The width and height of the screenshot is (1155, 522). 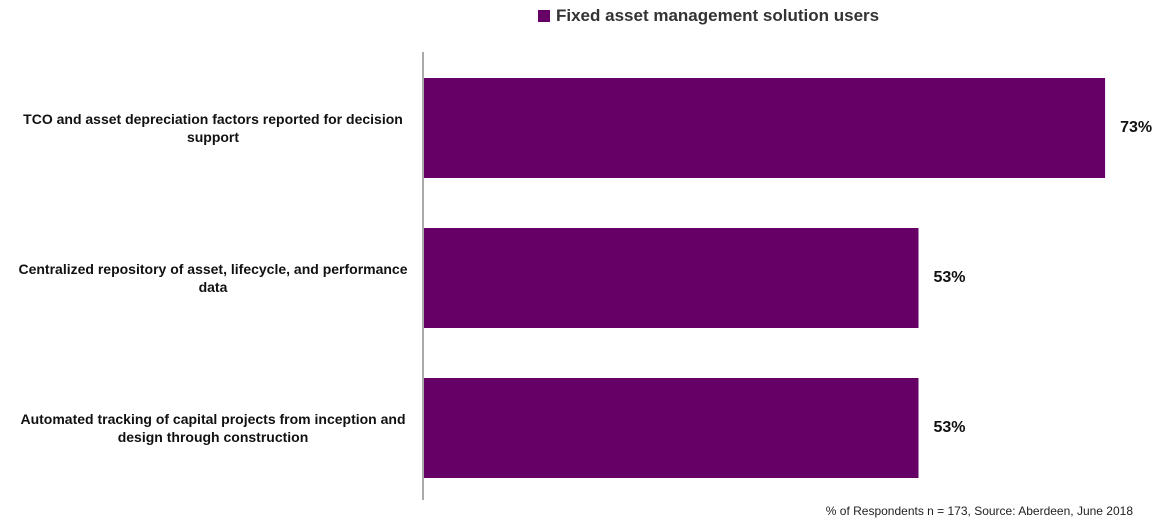 I want to click on legend: Fixed asset management solution users, so click(x=708, y=16).